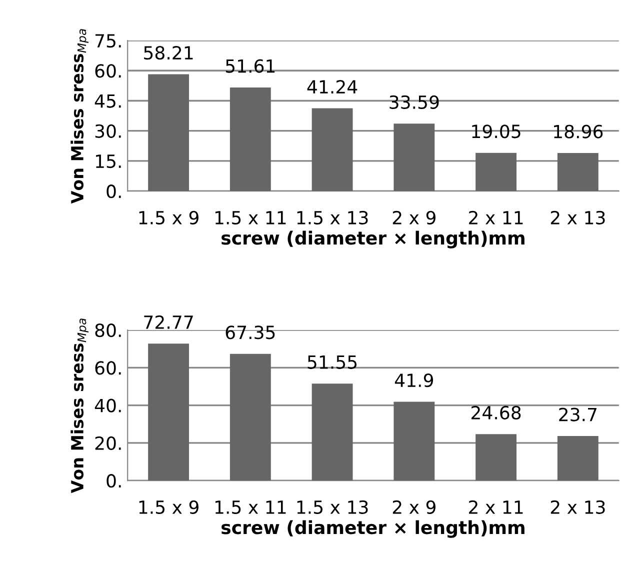 Image resolution: width=638 pixels, height=579 pixels. I want to click on data-label: 23.7, so click(577, 415).